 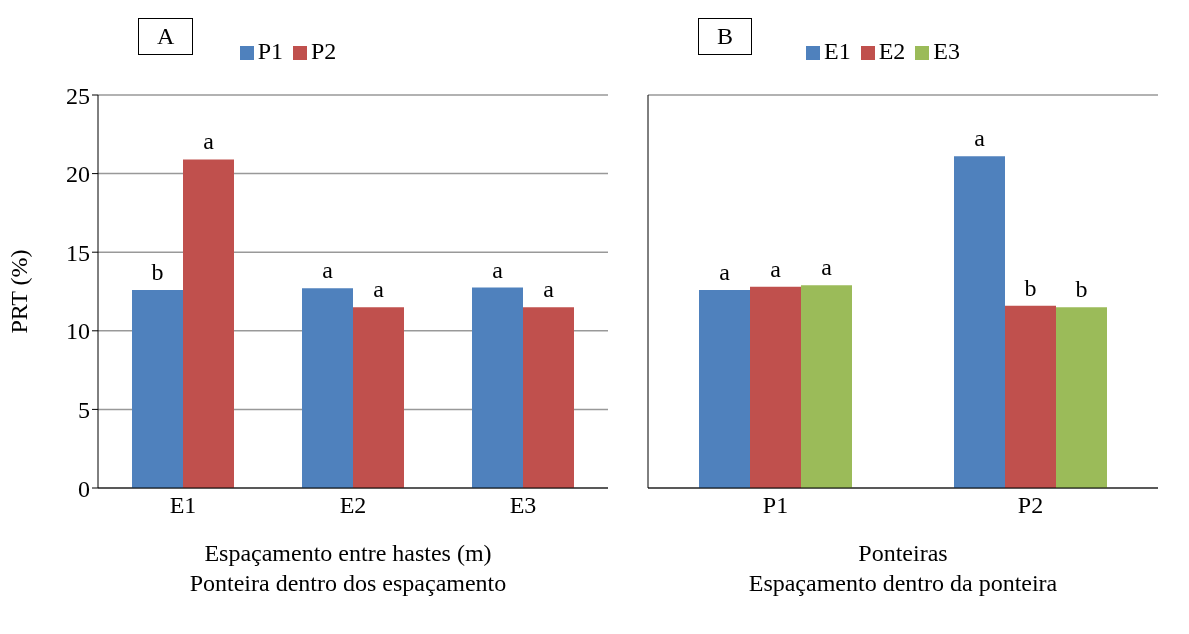 What do you see at coordinates (837, 51) in the screenshot?
I see `legend-label: E1` at bounding box center [837, 51].